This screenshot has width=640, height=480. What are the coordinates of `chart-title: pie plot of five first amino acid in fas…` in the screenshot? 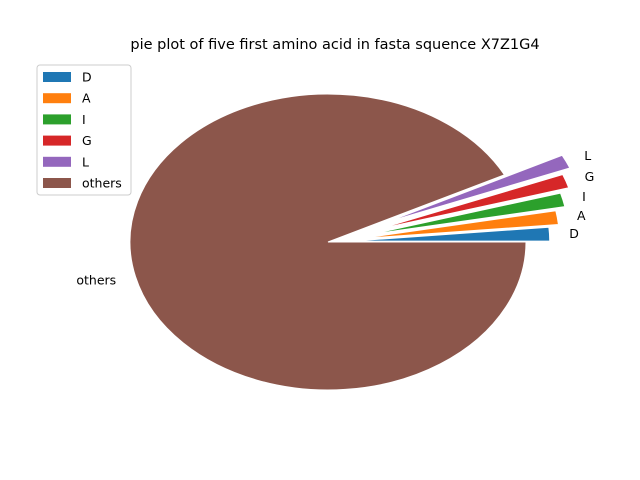 It's located at (334, 45).